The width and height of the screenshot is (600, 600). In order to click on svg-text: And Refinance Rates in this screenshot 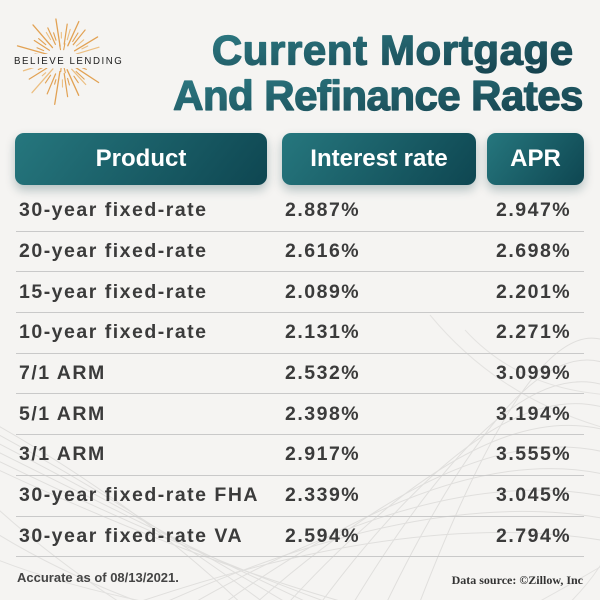, I will do `click(378, 95)`.